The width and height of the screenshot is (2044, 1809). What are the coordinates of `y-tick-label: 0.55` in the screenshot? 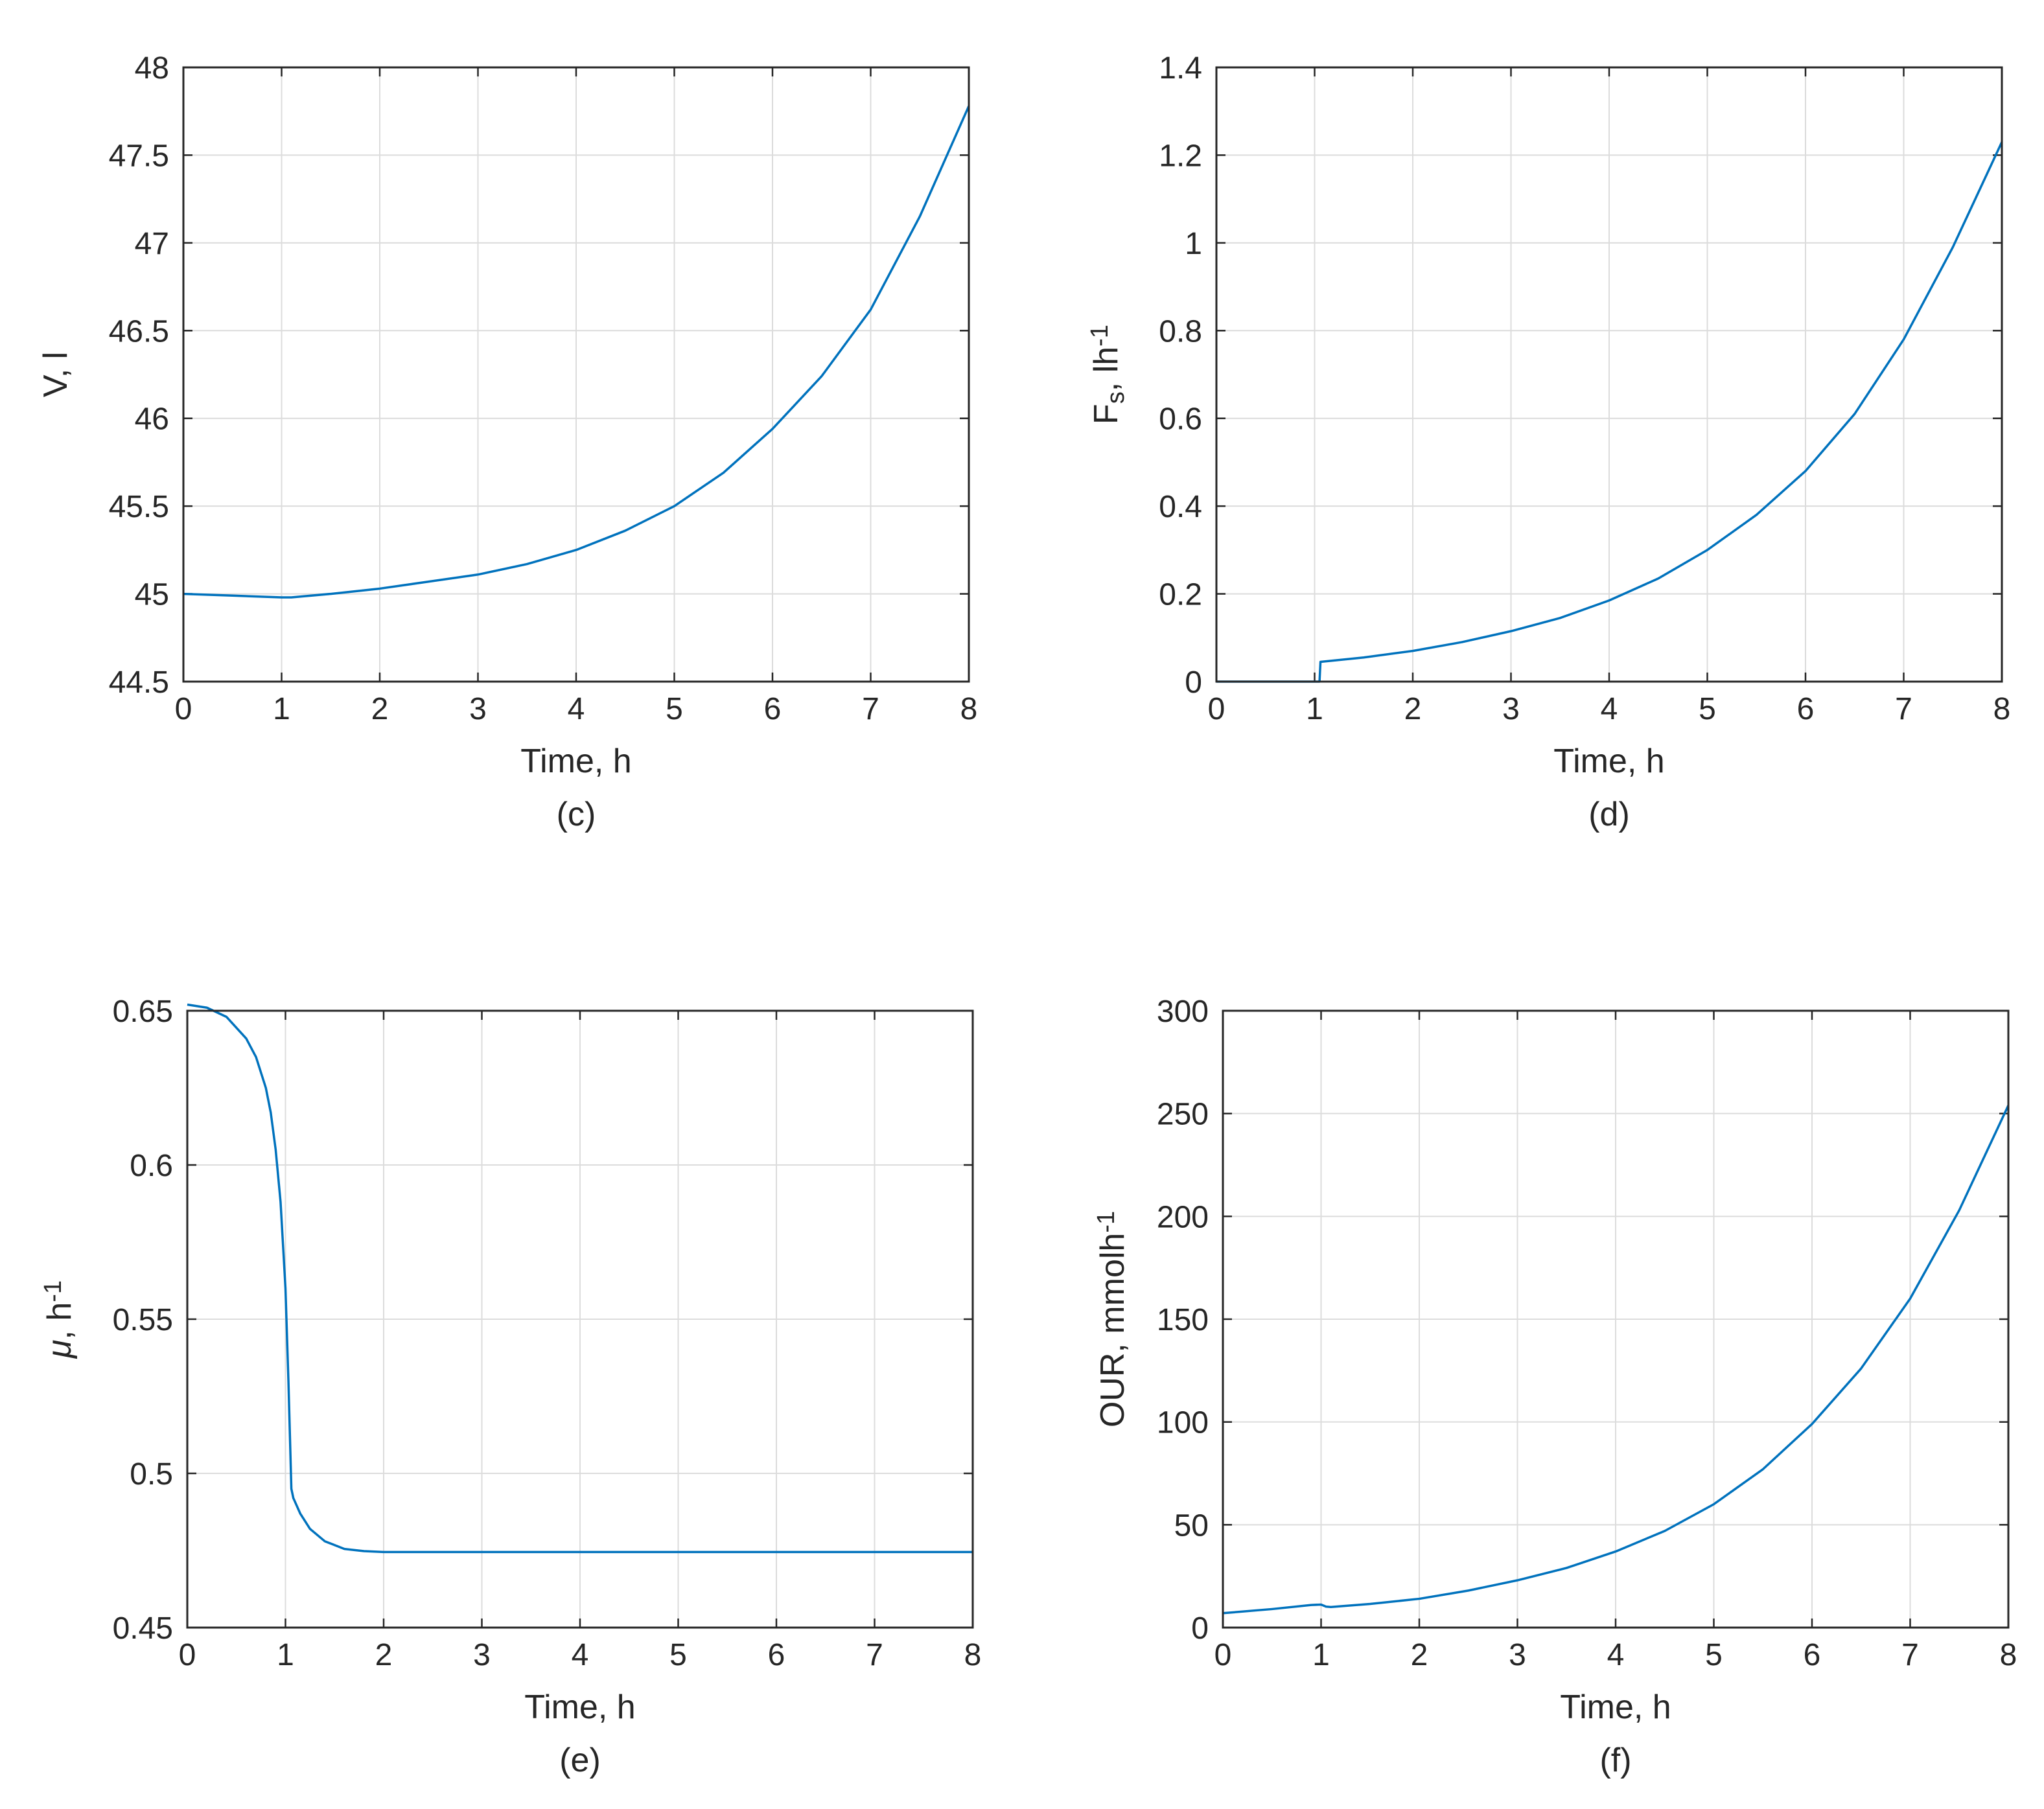 It's located at (143, 1320).